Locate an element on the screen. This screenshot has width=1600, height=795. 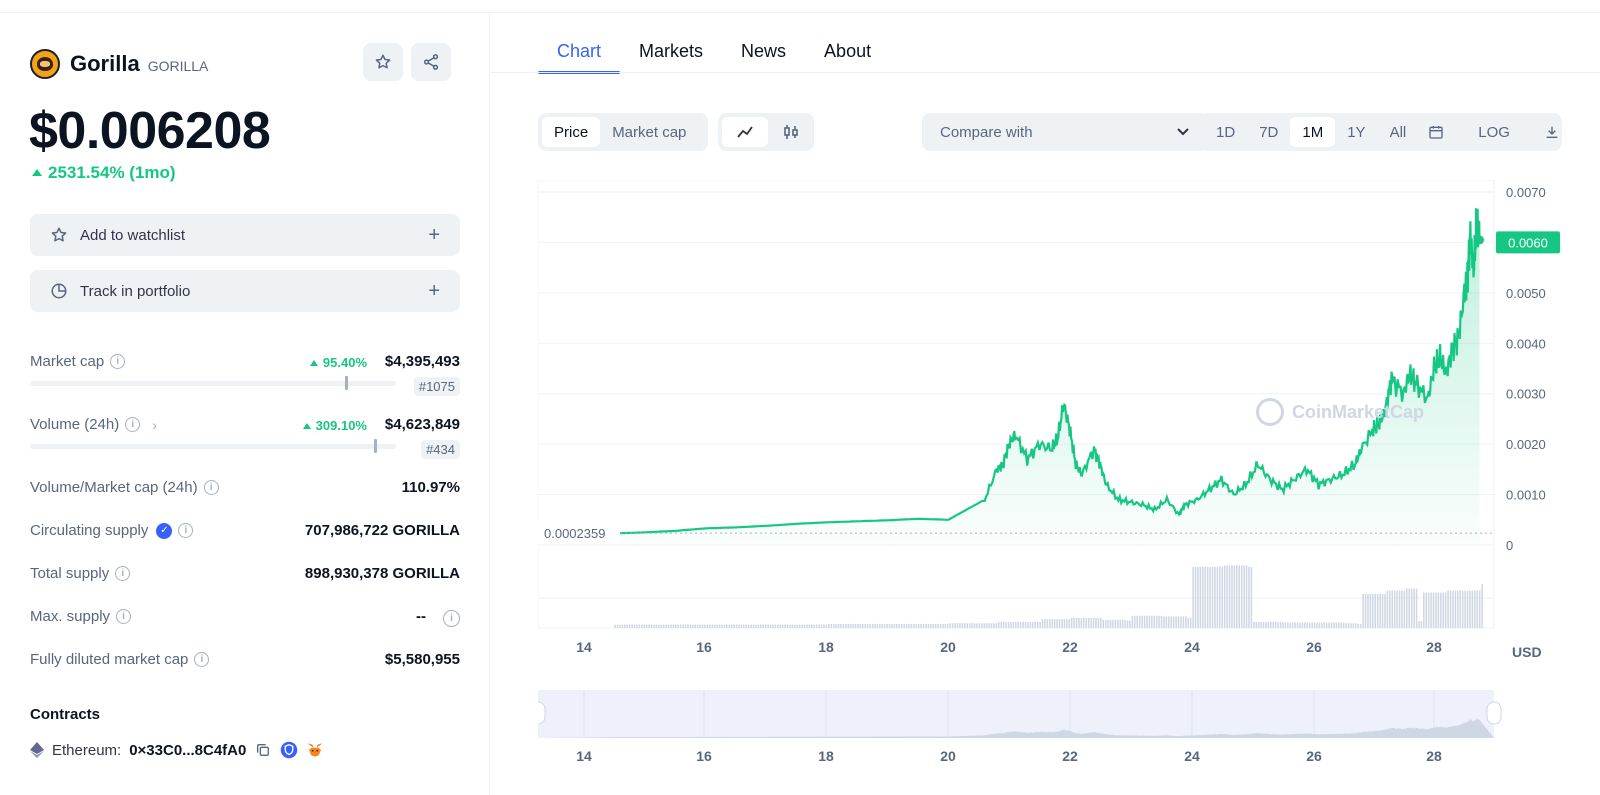
tab-about: About is located at coordinates (848, 51).